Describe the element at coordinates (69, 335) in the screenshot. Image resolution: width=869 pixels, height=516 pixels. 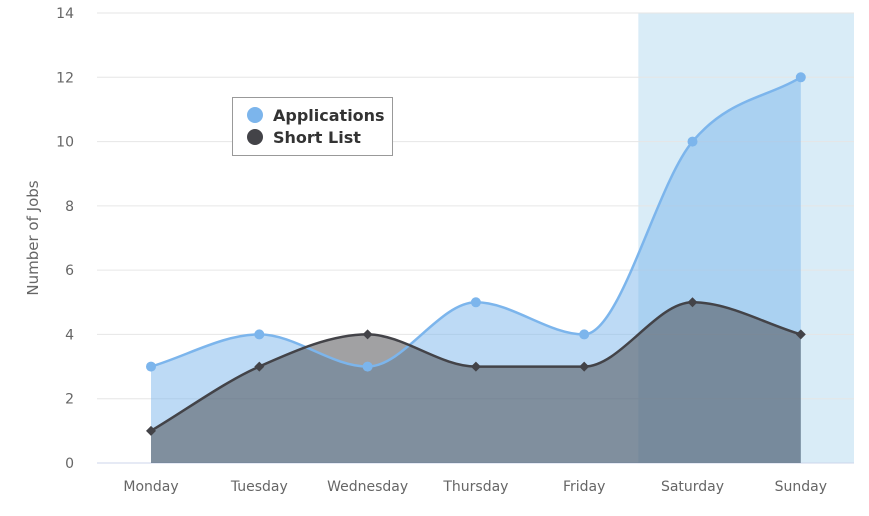
I see `y-tick-label: 4` at that location.